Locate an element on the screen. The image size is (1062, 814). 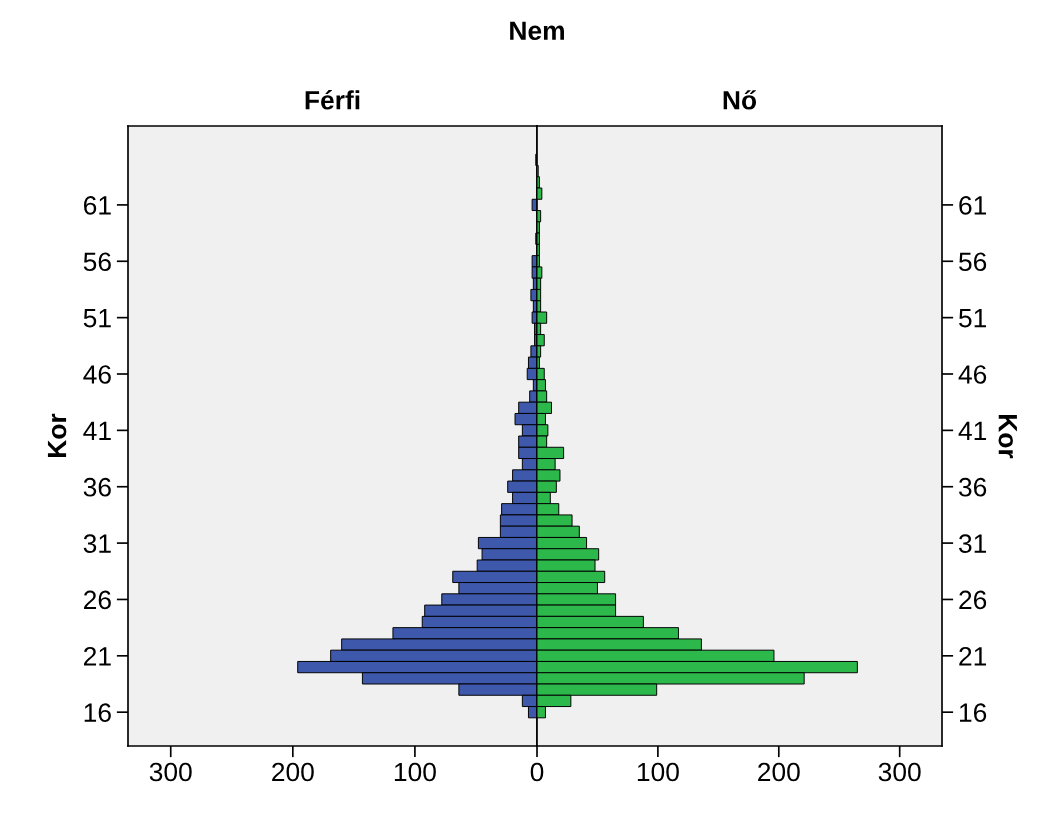
x-tick-label: 0 is located at coordinates (537, 772).